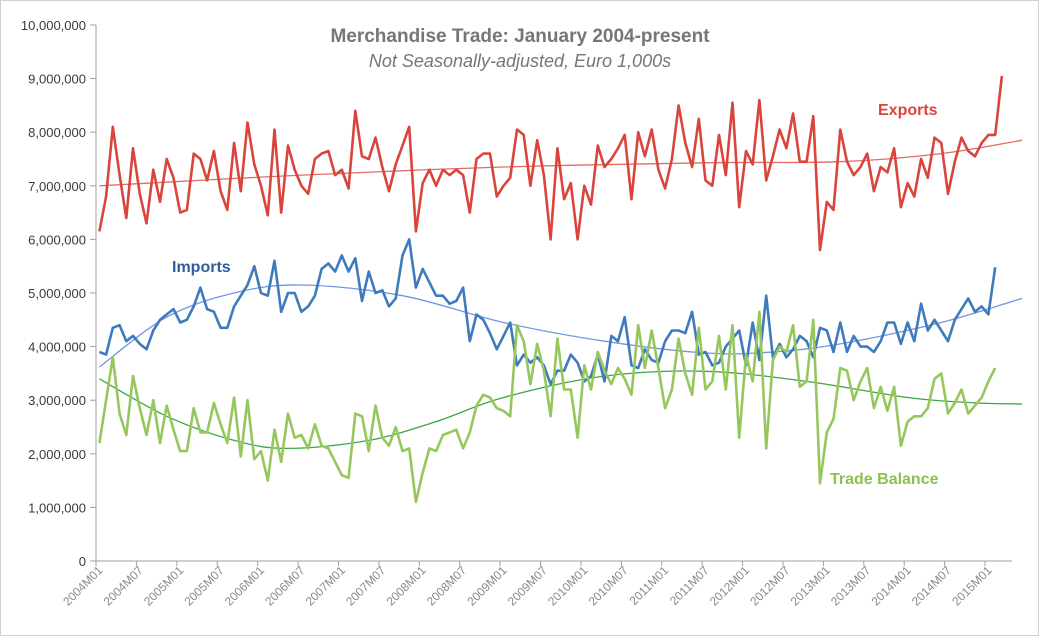 Image resolution: width=1040 pixels, height=637 pixels. I want to click on y-tick-label: 8,000,000, so click(57, 132).